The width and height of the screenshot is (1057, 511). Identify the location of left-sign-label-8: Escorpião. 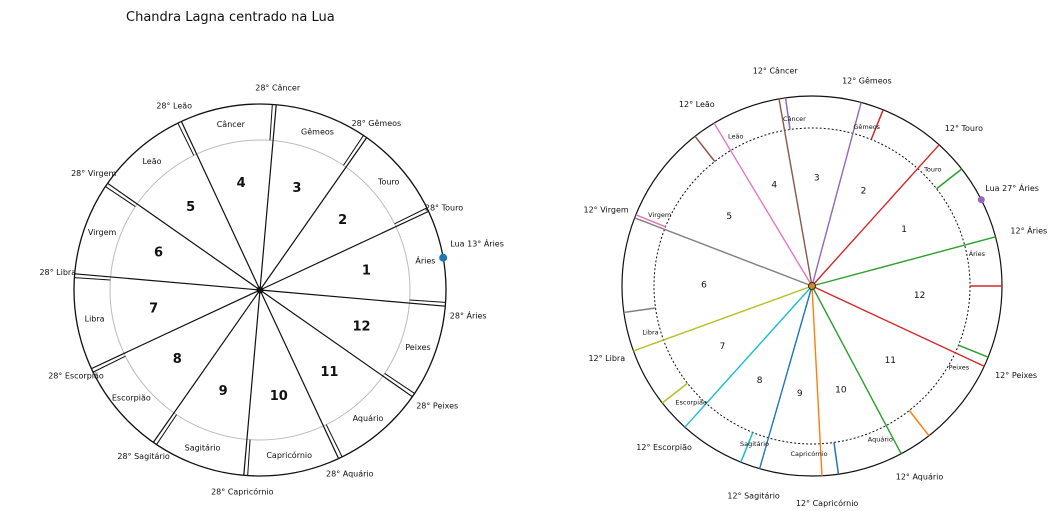
(131, 398).